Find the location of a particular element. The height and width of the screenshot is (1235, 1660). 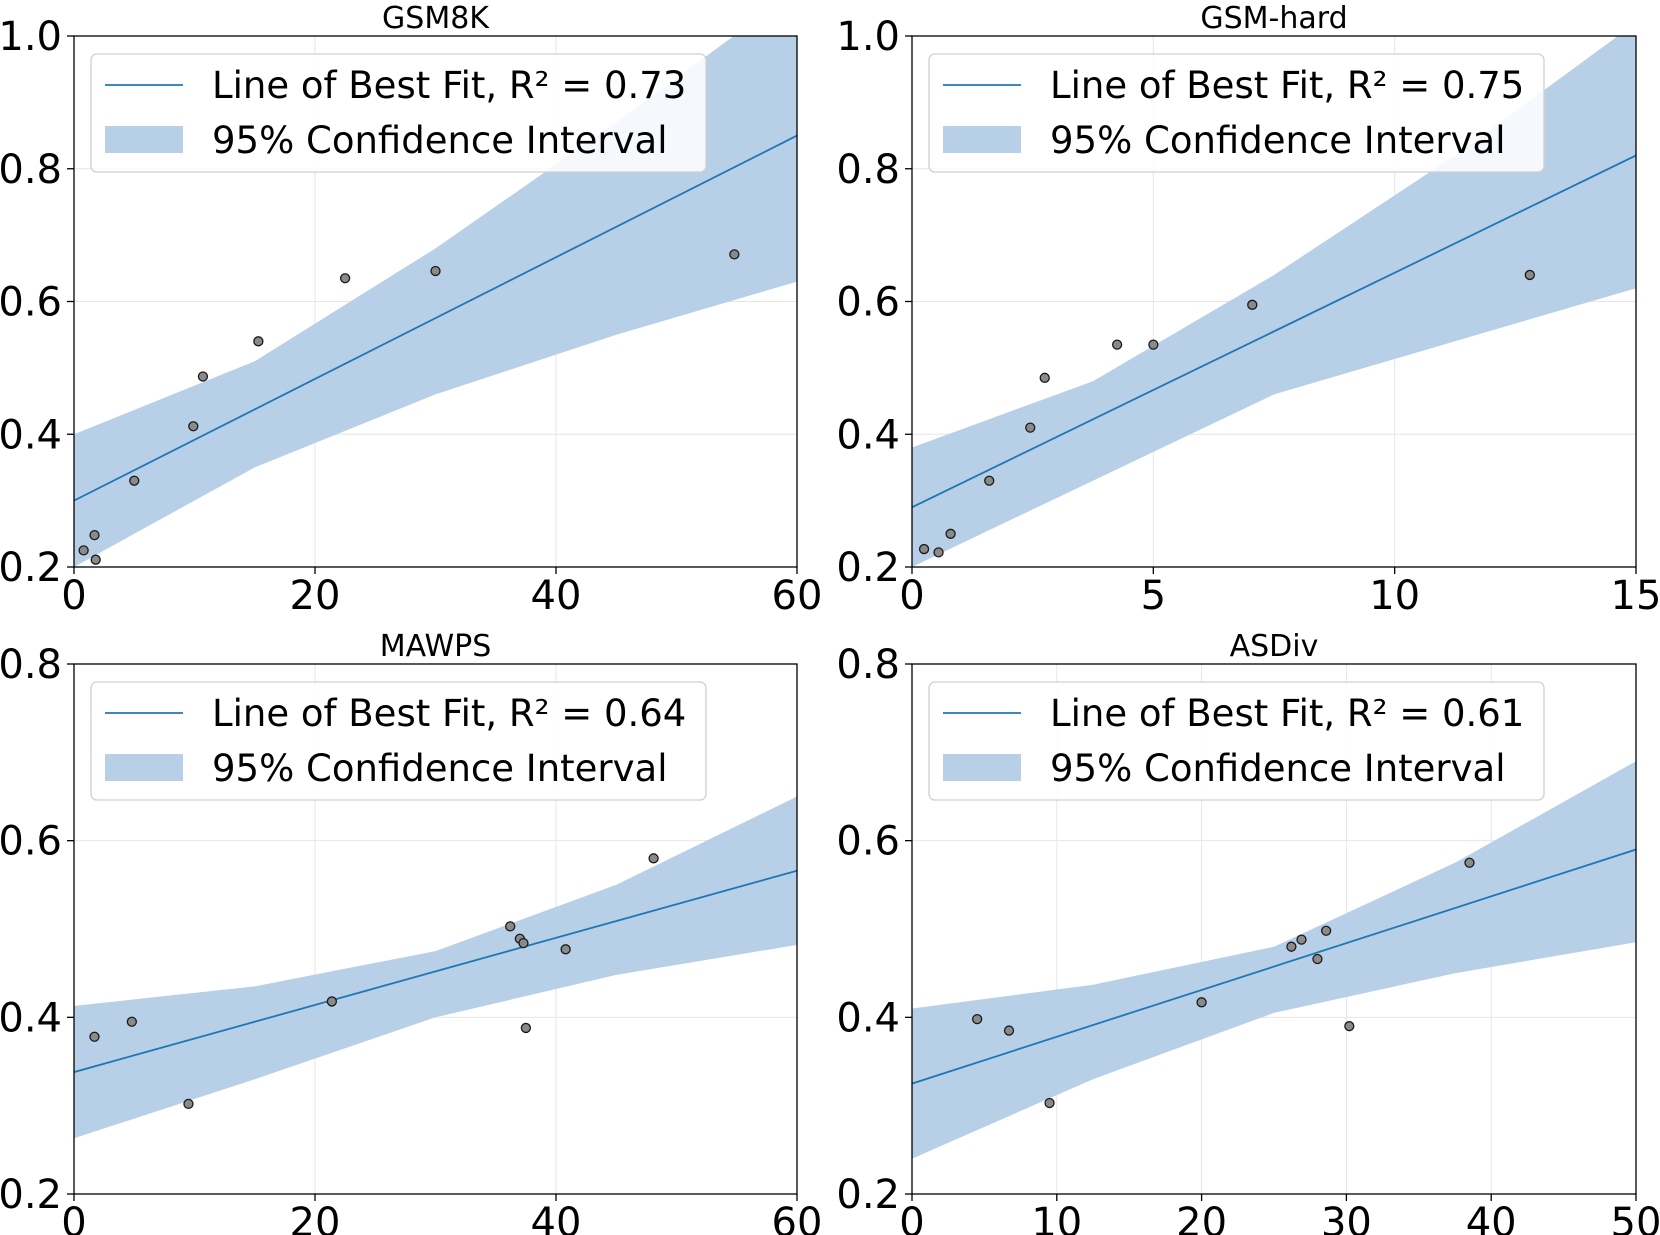

x-tick-label: 50 is located at coordinates (1635, 1217).